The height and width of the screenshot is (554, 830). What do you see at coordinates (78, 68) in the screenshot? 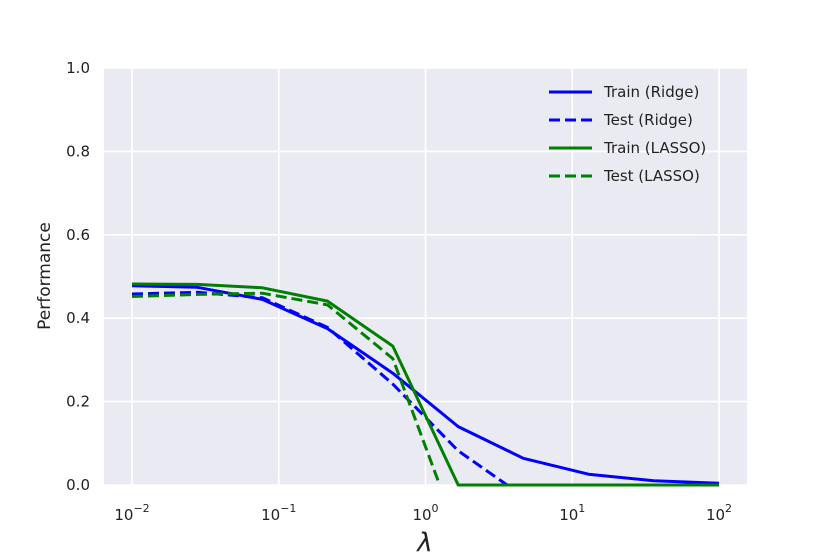
I see `y-tick-label: 1.0` at bounding box center [78, 68].